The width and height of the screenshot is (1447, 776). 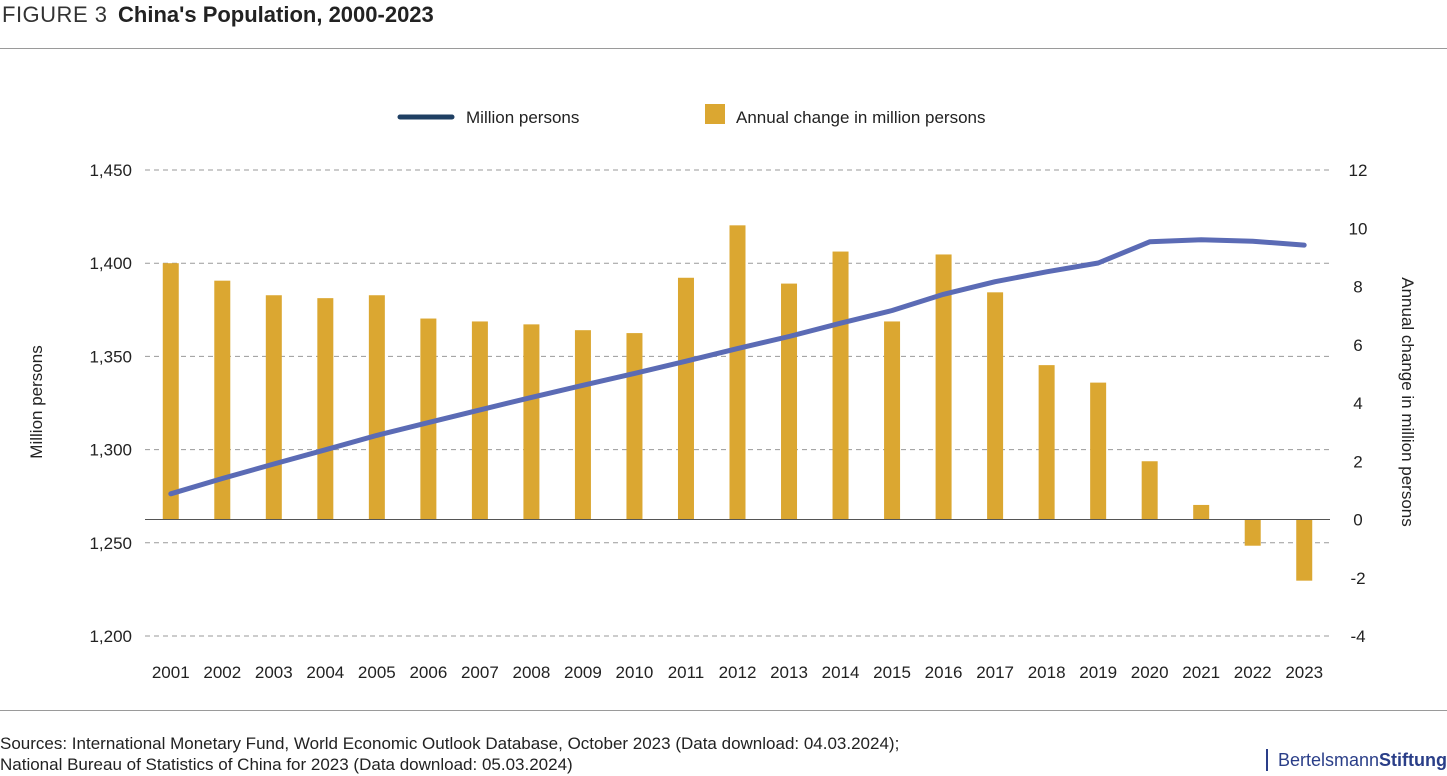 What do you see at coordinates (738, 672) in the screenshot?
I see `x-tick-label: 2012` at bounding box center [738, 672].